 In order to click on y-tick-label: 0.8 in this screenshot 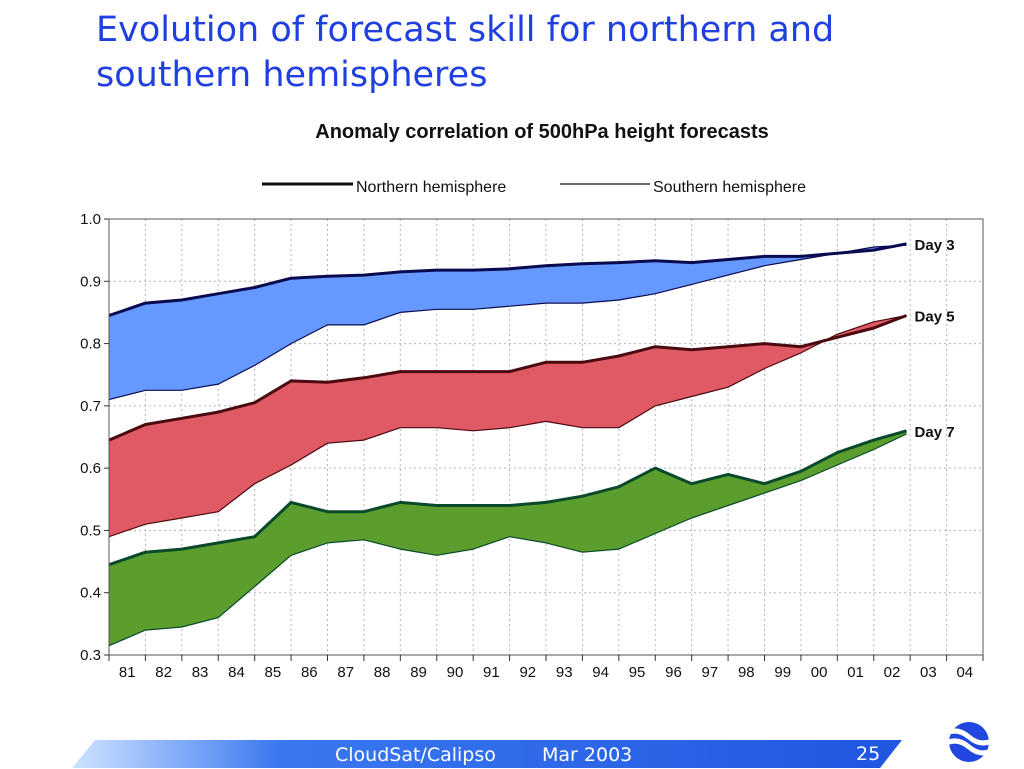, I will do `click(90, 344)`.